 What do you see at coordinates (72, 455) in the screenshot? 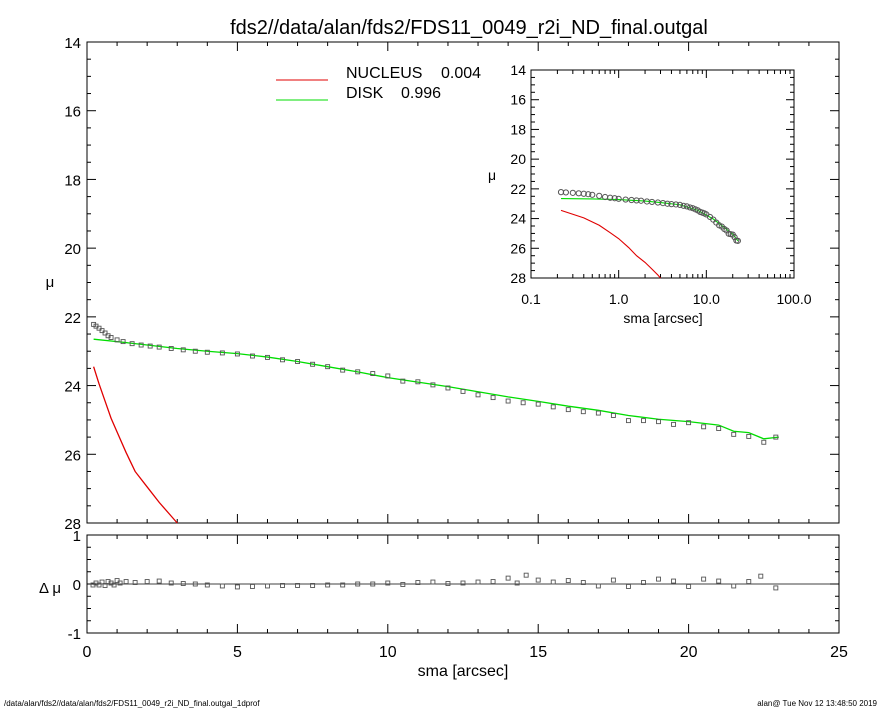
I see `main-y-tick-label: 26` at bounding box center [72, 455].